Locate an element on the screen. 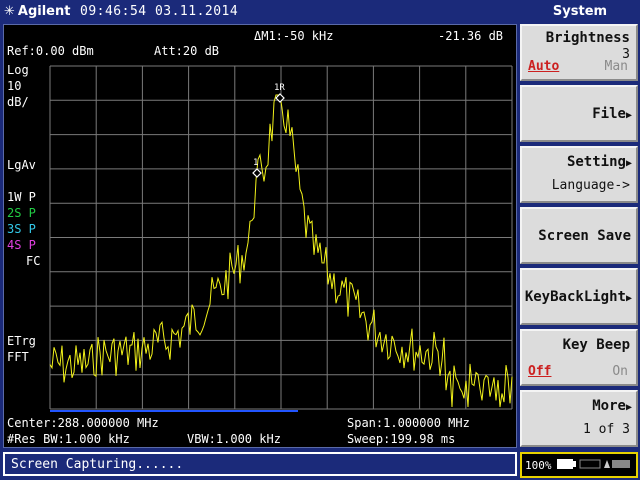 The width and height of the screenshot is (640, 480). keybacklight-label: KeyBackLight is located at coordinates (575, 297).